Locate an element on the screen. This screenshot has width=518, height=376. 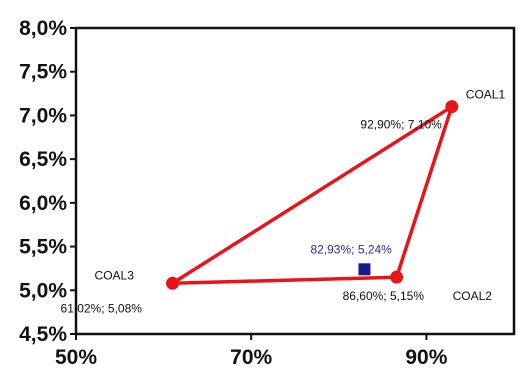
point-value-label: 82,93%; 5,24% is located at coordinates (351, 249).